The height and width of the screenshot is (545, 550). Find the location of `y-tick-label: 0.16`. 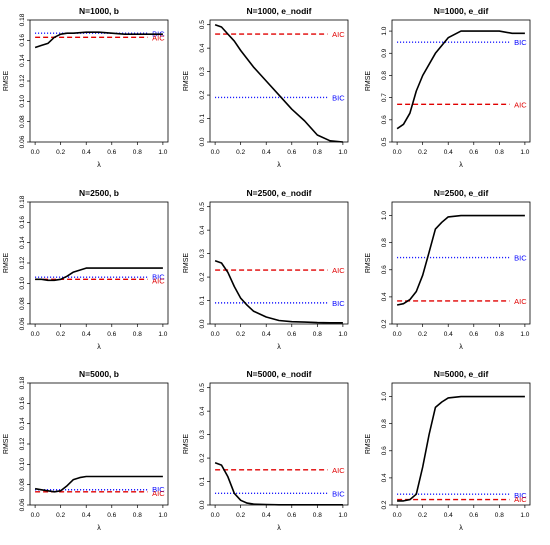

y-tick-label: 0.16 is located at coordinates (22, 403).